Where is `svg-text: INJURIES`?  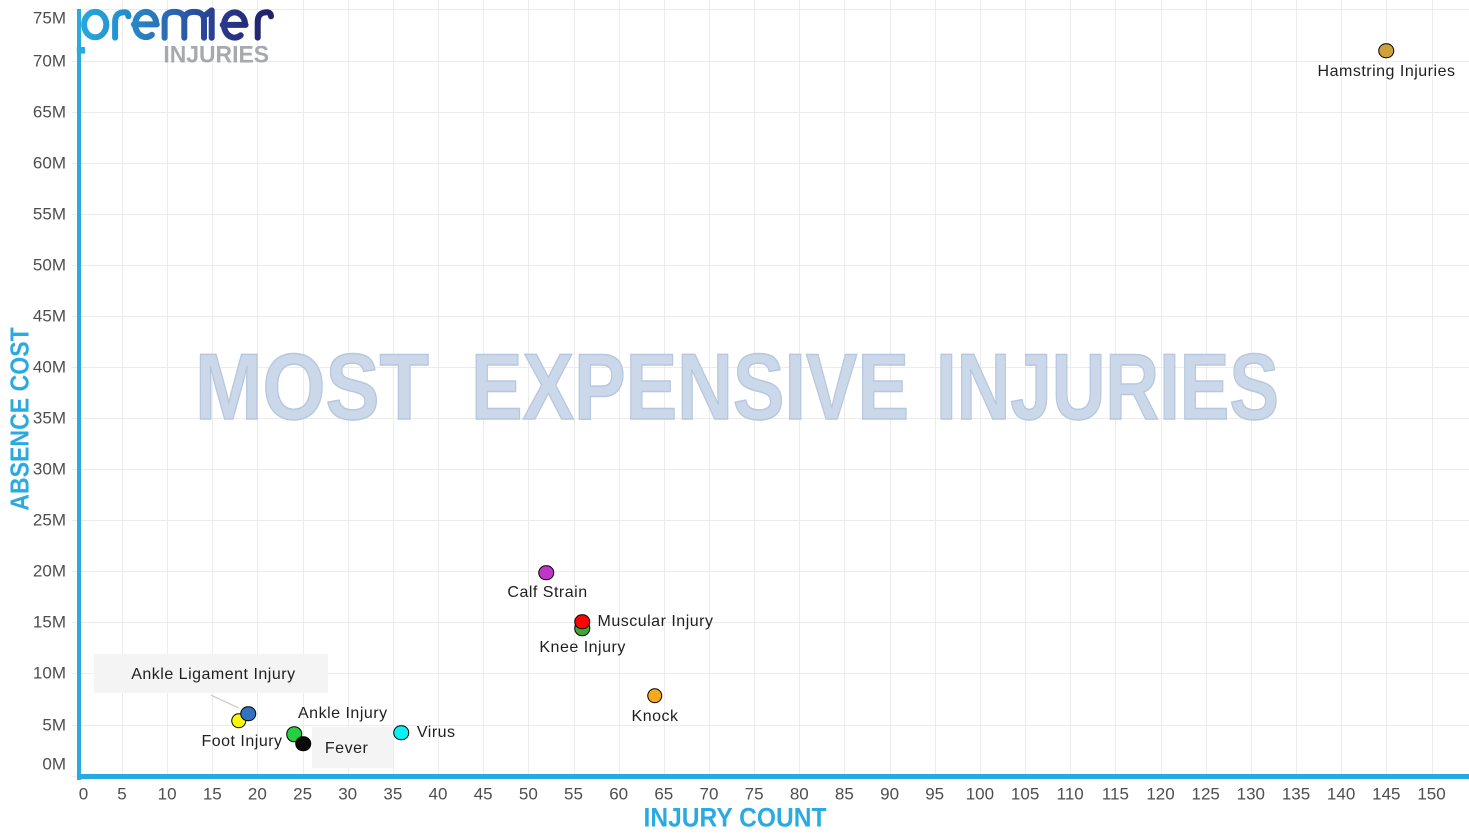
svg-text: INJURIES is located at coordinates (216, 55).